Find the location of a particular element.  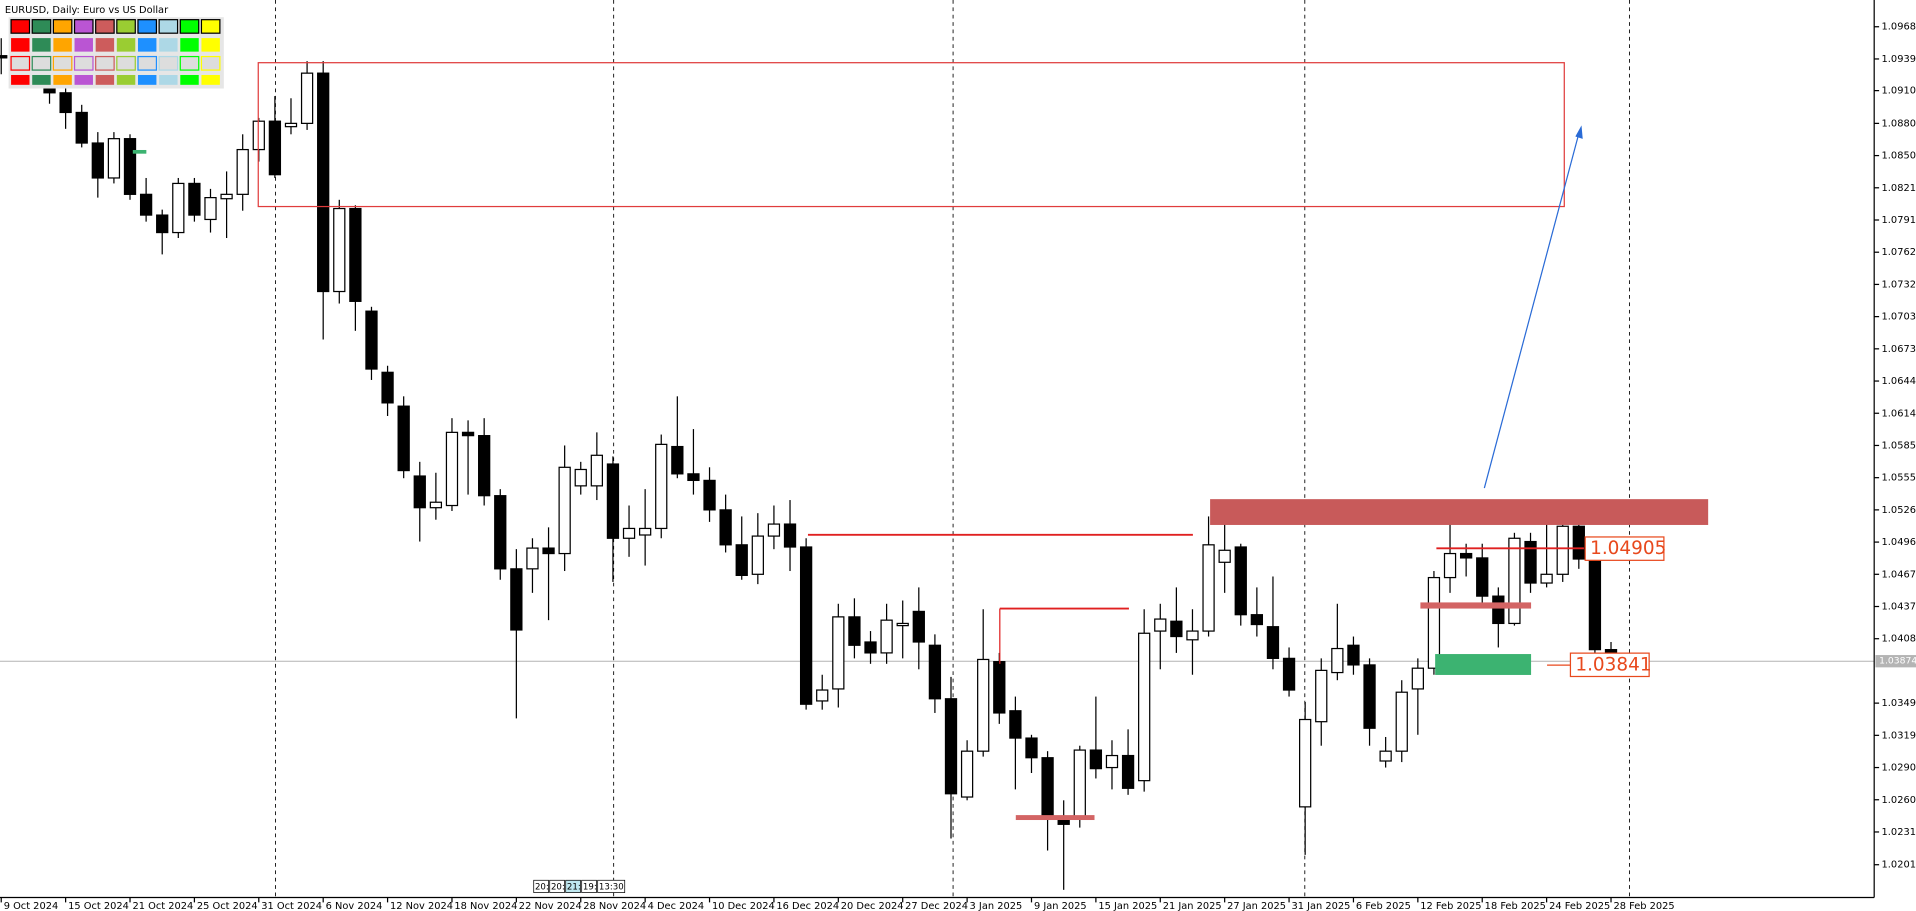

support-zone is located at coordinates (1483, 664).